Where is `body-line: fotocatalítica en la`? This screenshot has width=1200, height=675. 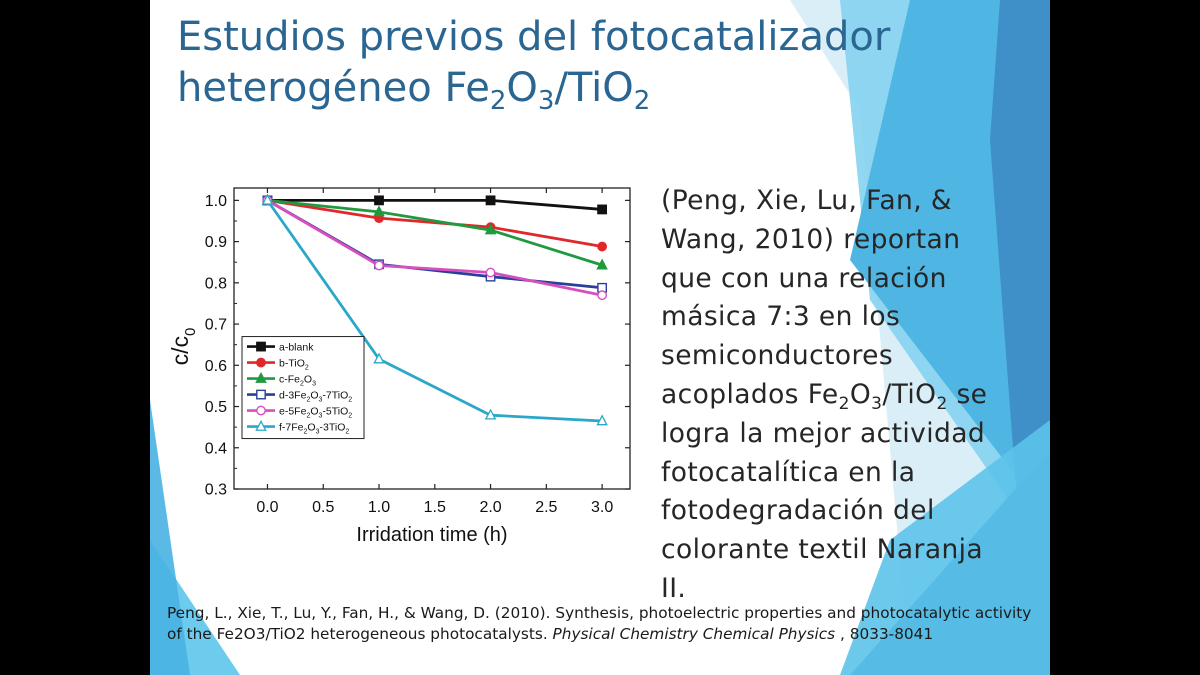 body-line: fotocatalítica en la is located at coordinates (788, 472).